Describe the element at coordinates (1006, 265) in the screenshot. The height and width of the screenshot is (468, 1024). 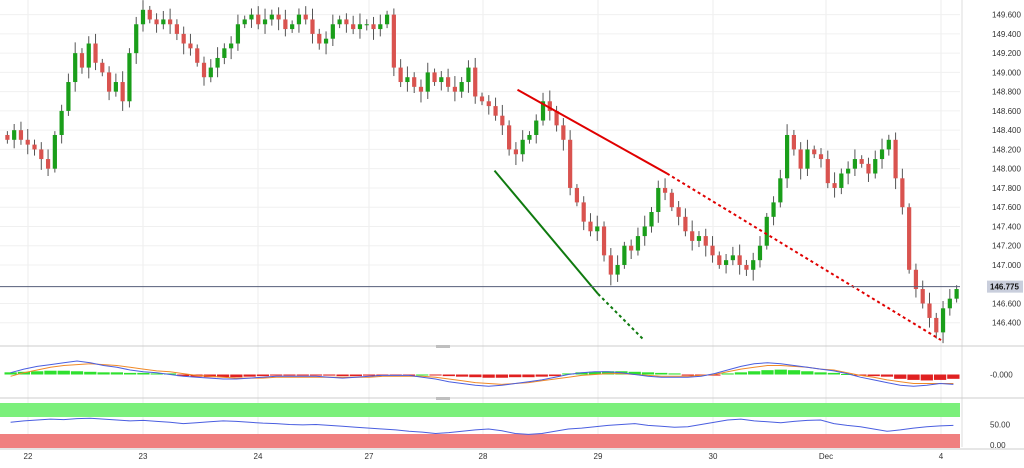
I see `price-tick-label: 147.000` at that location.